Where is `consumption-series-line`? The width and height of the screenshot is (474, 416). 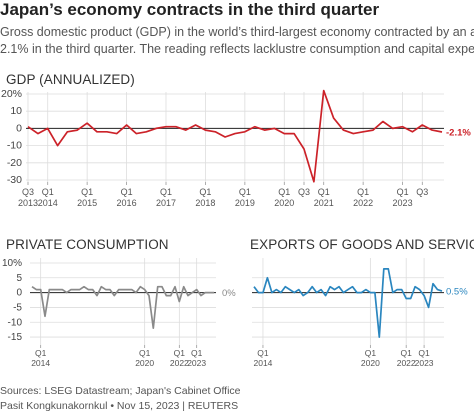
consumption-series-line is located at coordinates (122, 307).